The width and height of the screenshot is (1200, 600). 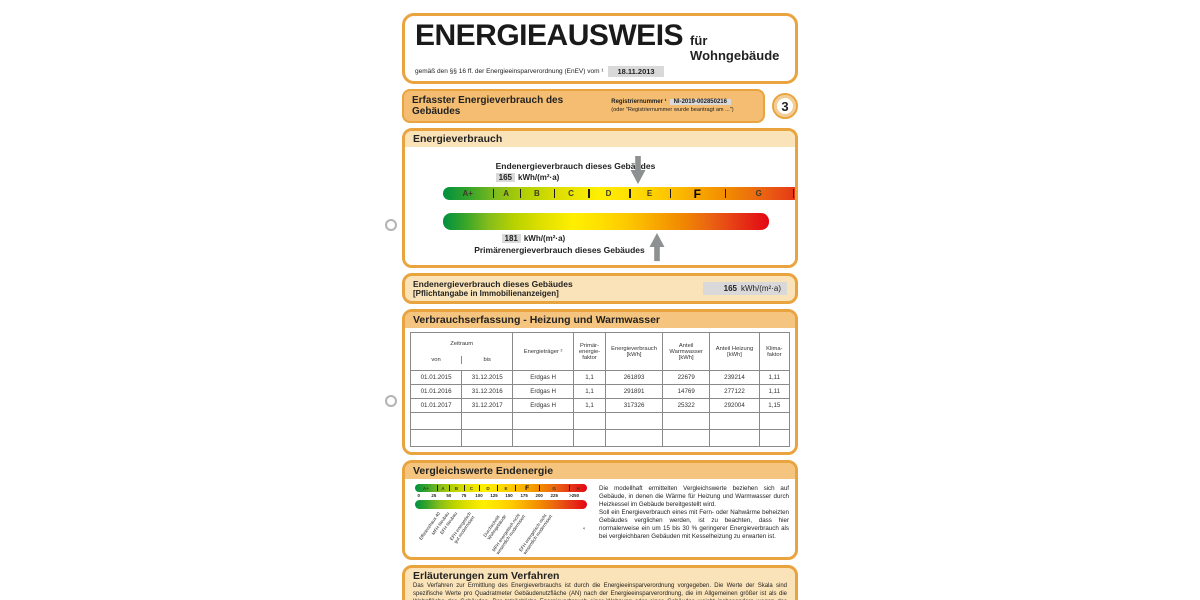 I want to click on energy-class-f: F, so click(x=527, y=488).